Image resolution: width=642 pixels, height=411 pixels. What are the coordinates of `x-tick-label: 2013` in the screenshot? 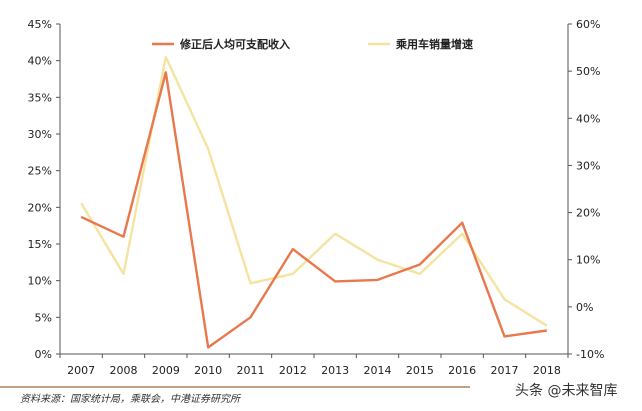 It's located at (335, 370).